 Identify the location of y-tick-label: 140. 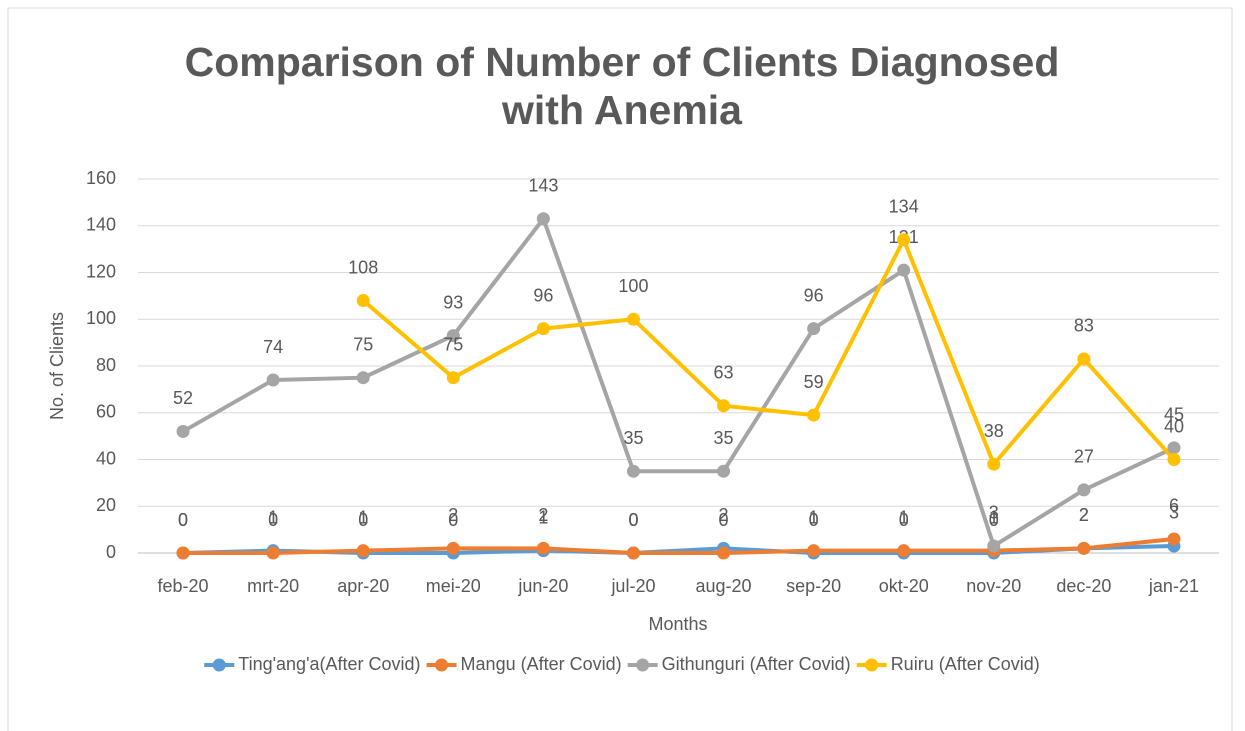
(101, 225).